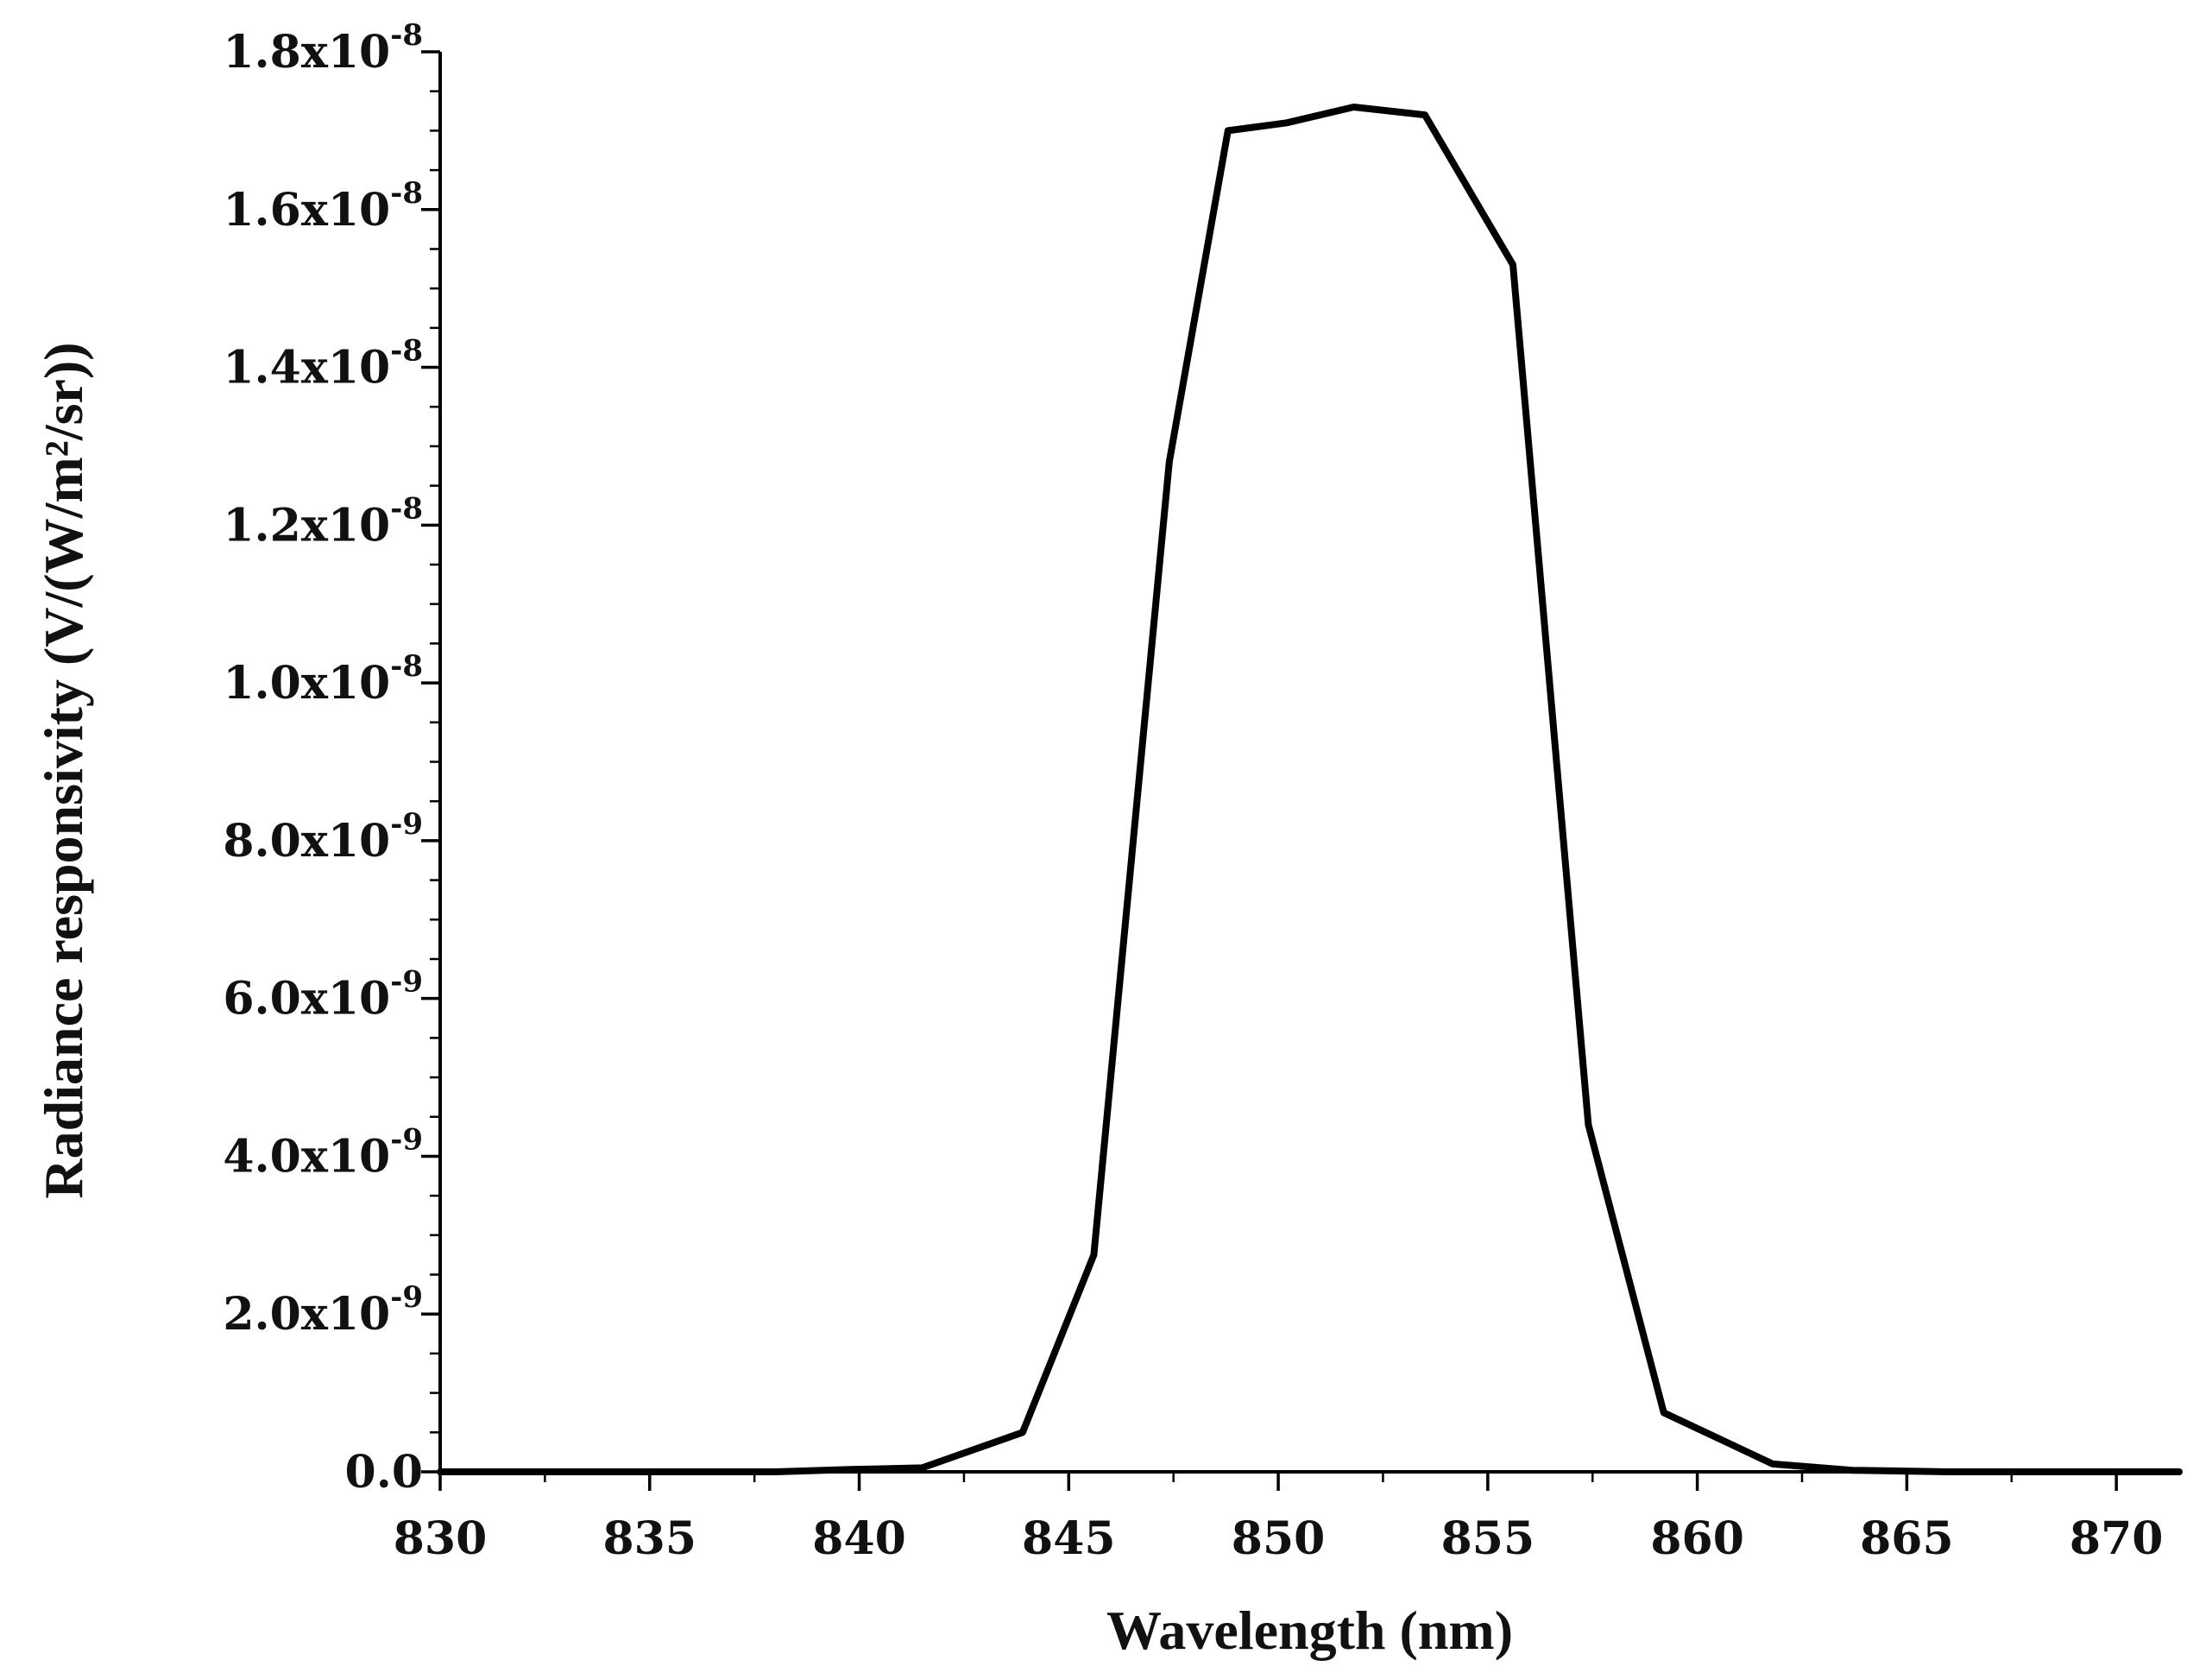  I want to click on x-tick-label: 840, so click(859, 1538).